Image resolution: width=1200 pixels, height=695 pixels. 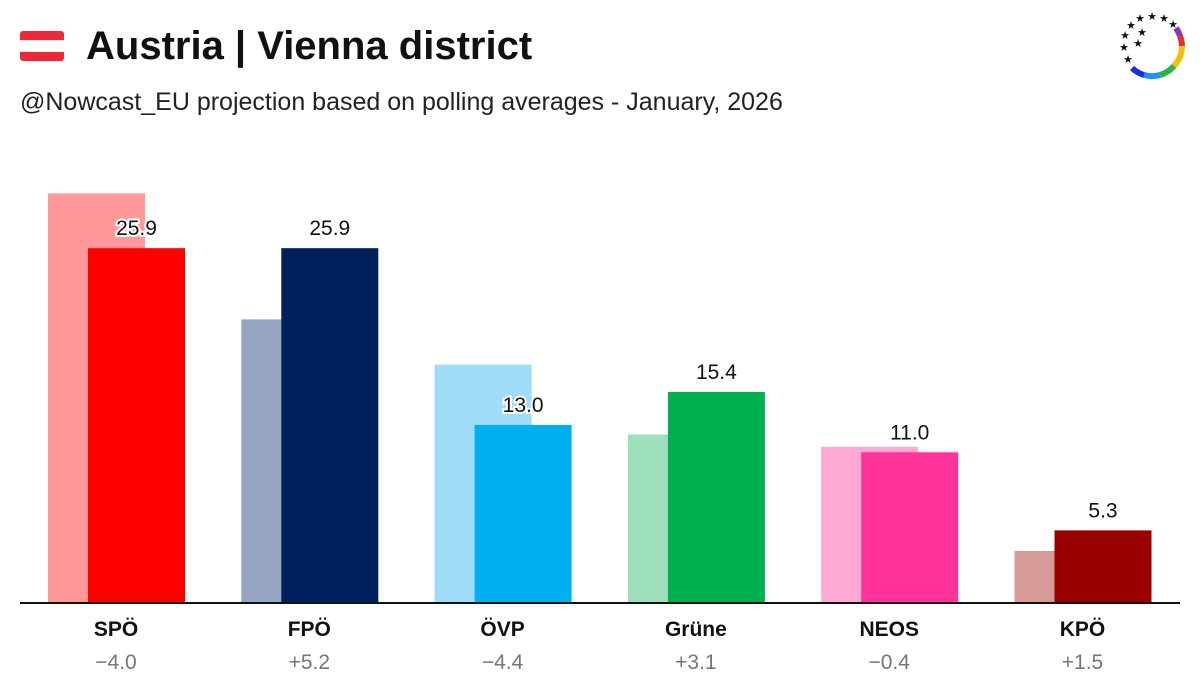 I want to click on category-label-3: Grüne, so click(x=696, y=629).